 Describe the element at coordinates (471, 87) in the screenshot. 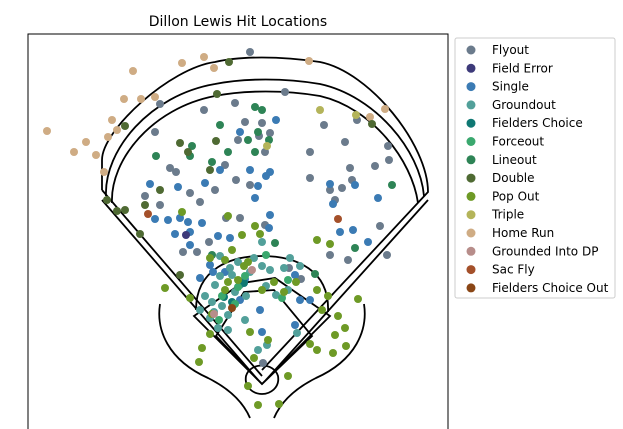

I see `legend-marker-single` at that location.